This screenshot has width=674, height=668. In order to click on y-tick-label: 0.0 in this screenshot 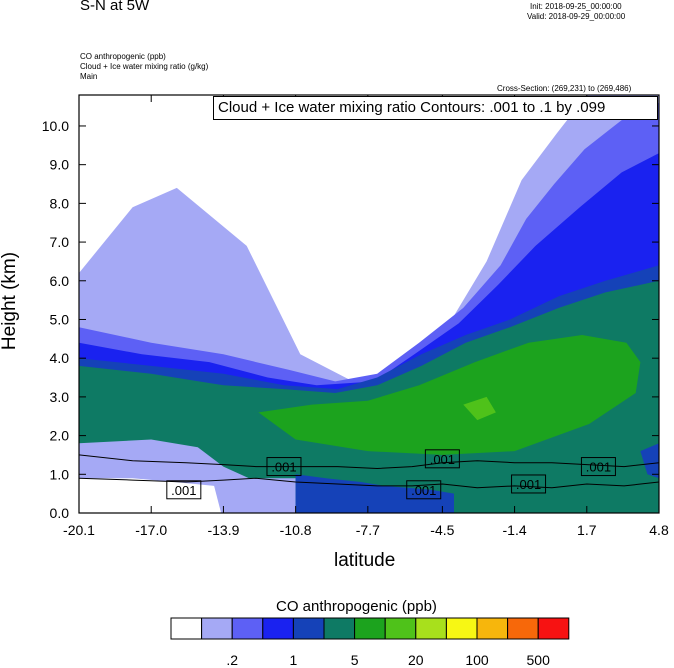, I will do `click(60, 513)`.